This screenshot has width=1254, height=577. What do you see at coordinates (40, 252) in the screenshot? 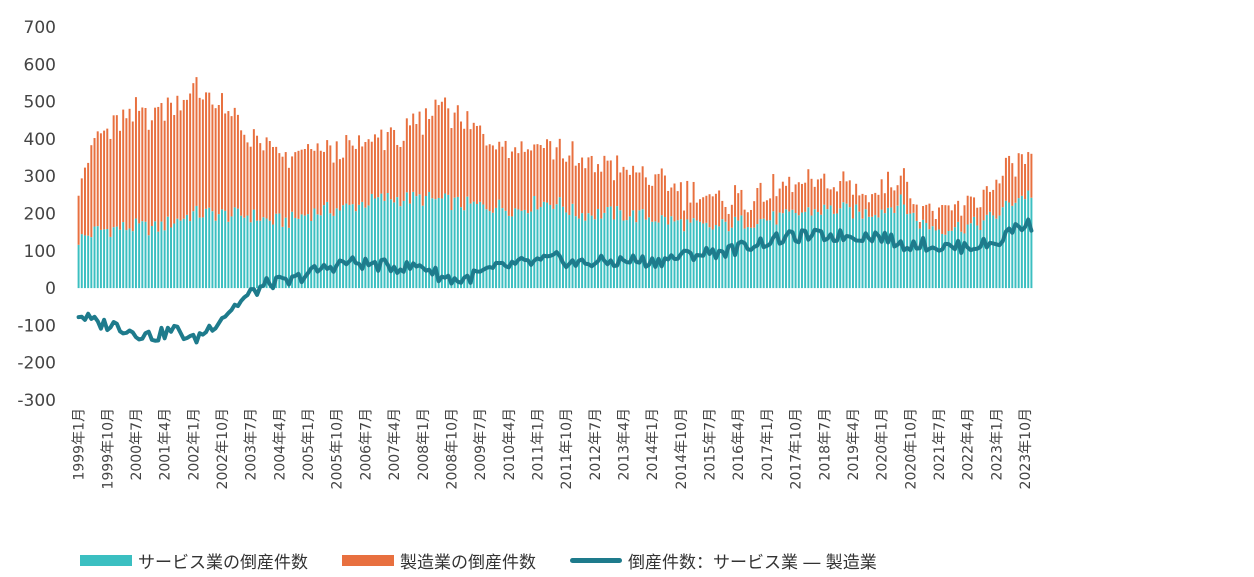
I see `y-tick-label: 100` at bounding box center [40, 252].